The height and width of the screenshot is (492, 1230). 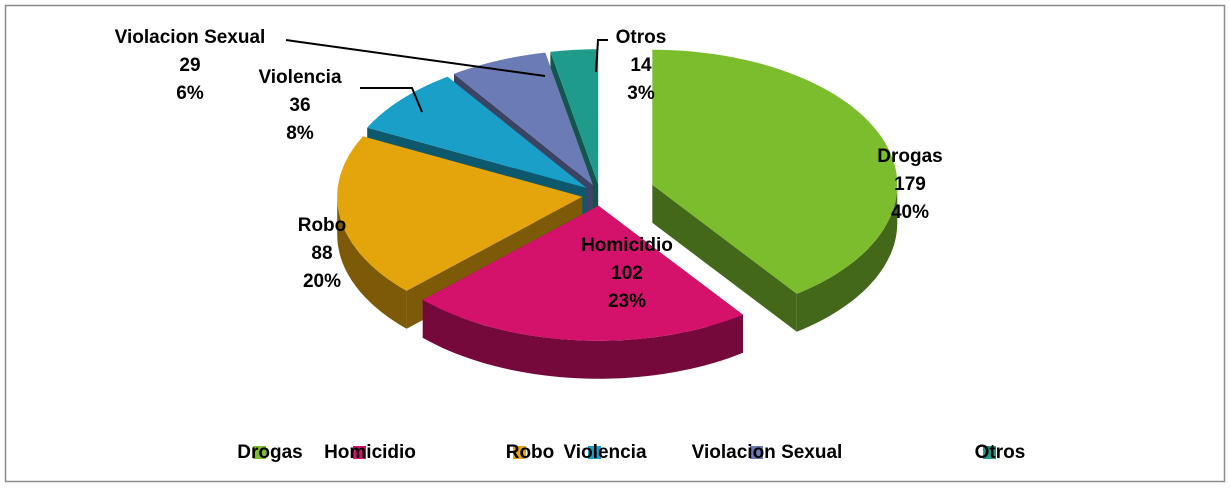 I want to click on data-label-percent: 23%, so click(x=627, y=301).